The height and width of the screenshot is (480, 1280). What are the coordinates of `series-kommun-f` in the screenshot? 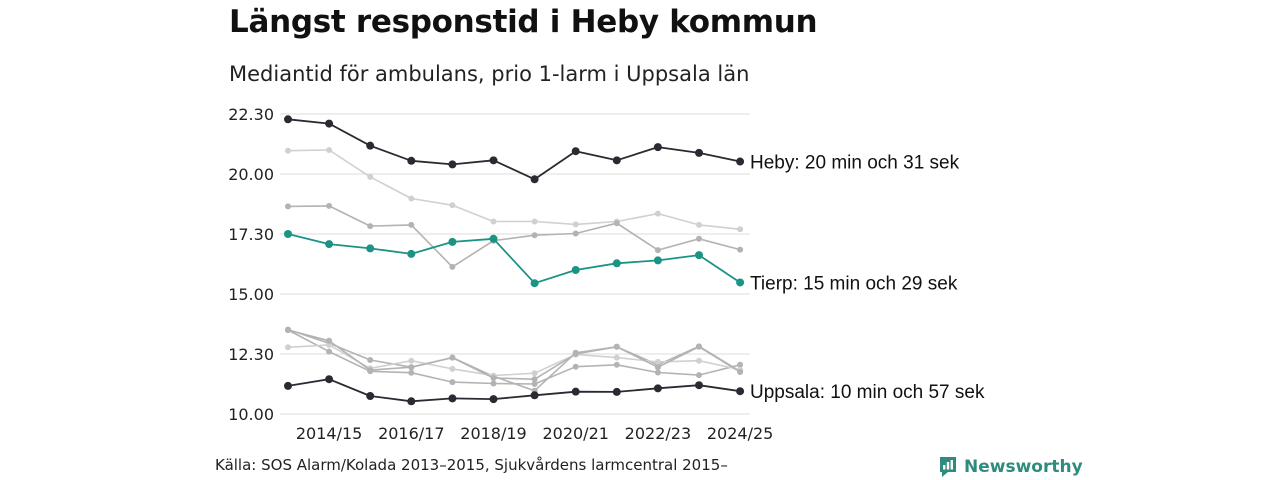 It's located at (514, 355).